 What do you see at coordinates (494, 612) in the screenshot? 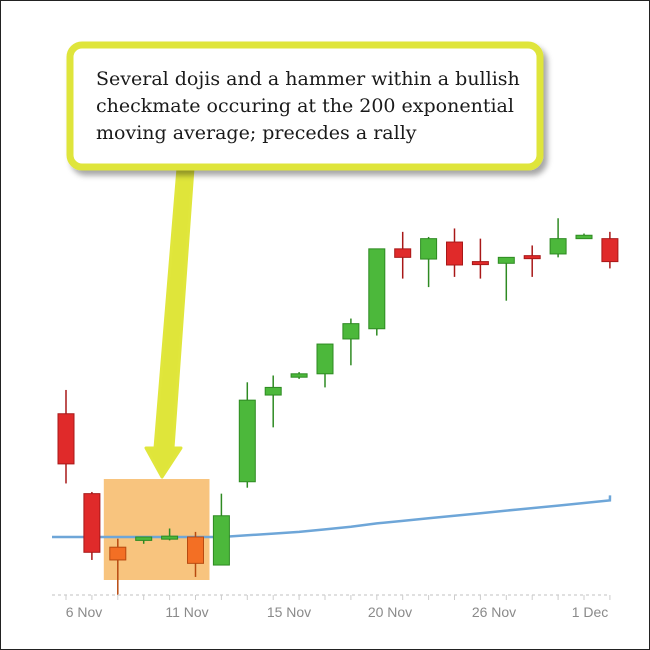
I see `x-tick-label: 26 Nov` at bounding box center [494, 612].